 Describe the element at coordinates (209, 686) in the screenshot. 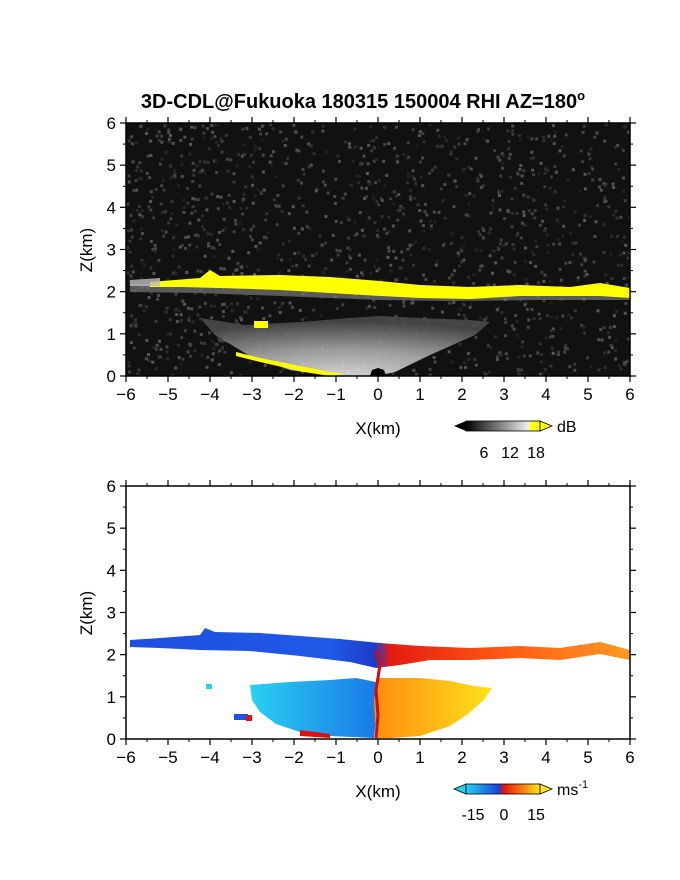

I see `velocity-outlier-cyan` at that location.